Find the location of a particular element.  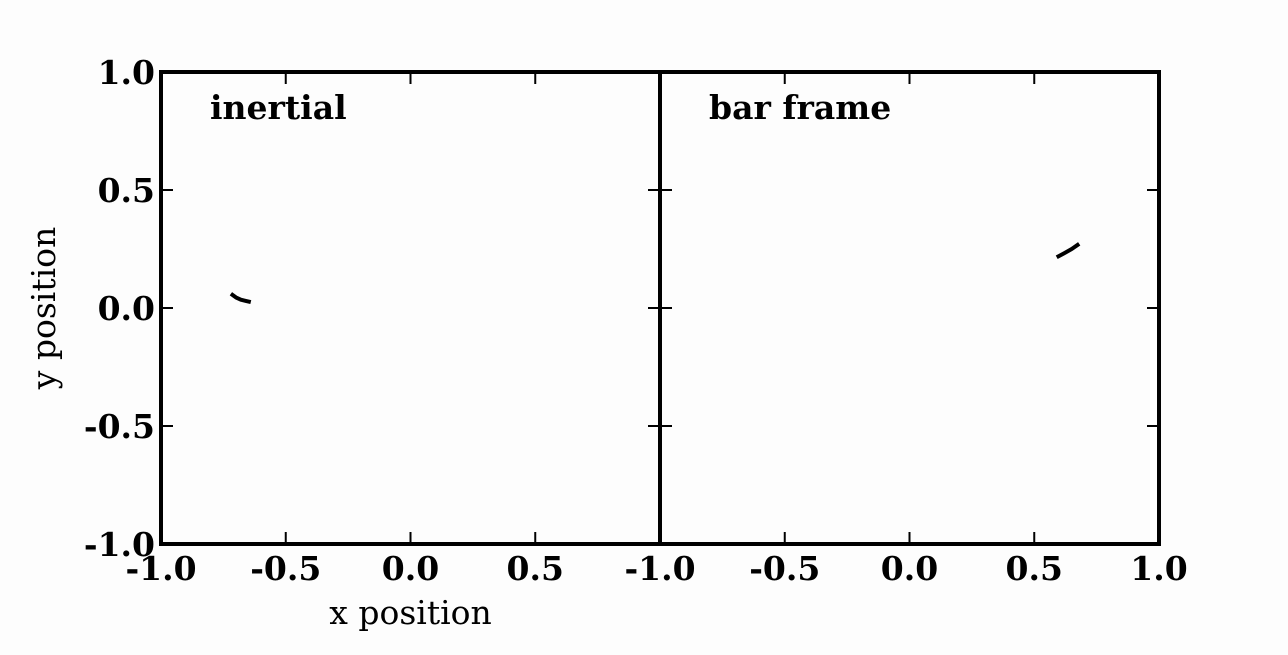

y-tick-label: -0.5 is located at coordinates (119, 426).